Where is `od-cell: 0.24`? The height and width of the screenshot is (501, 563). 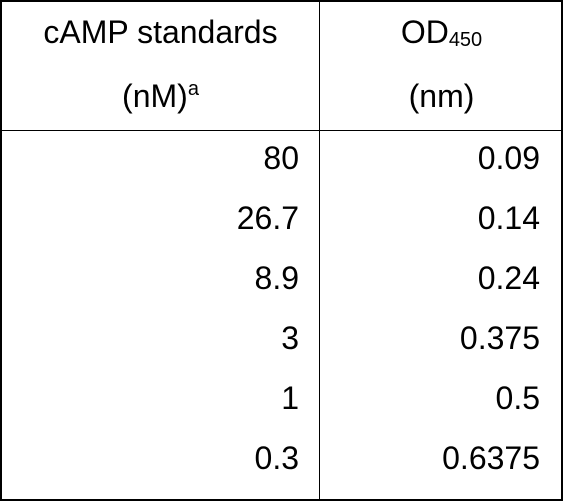 od-cell: 0.24 is located at coordinates (508, 278).